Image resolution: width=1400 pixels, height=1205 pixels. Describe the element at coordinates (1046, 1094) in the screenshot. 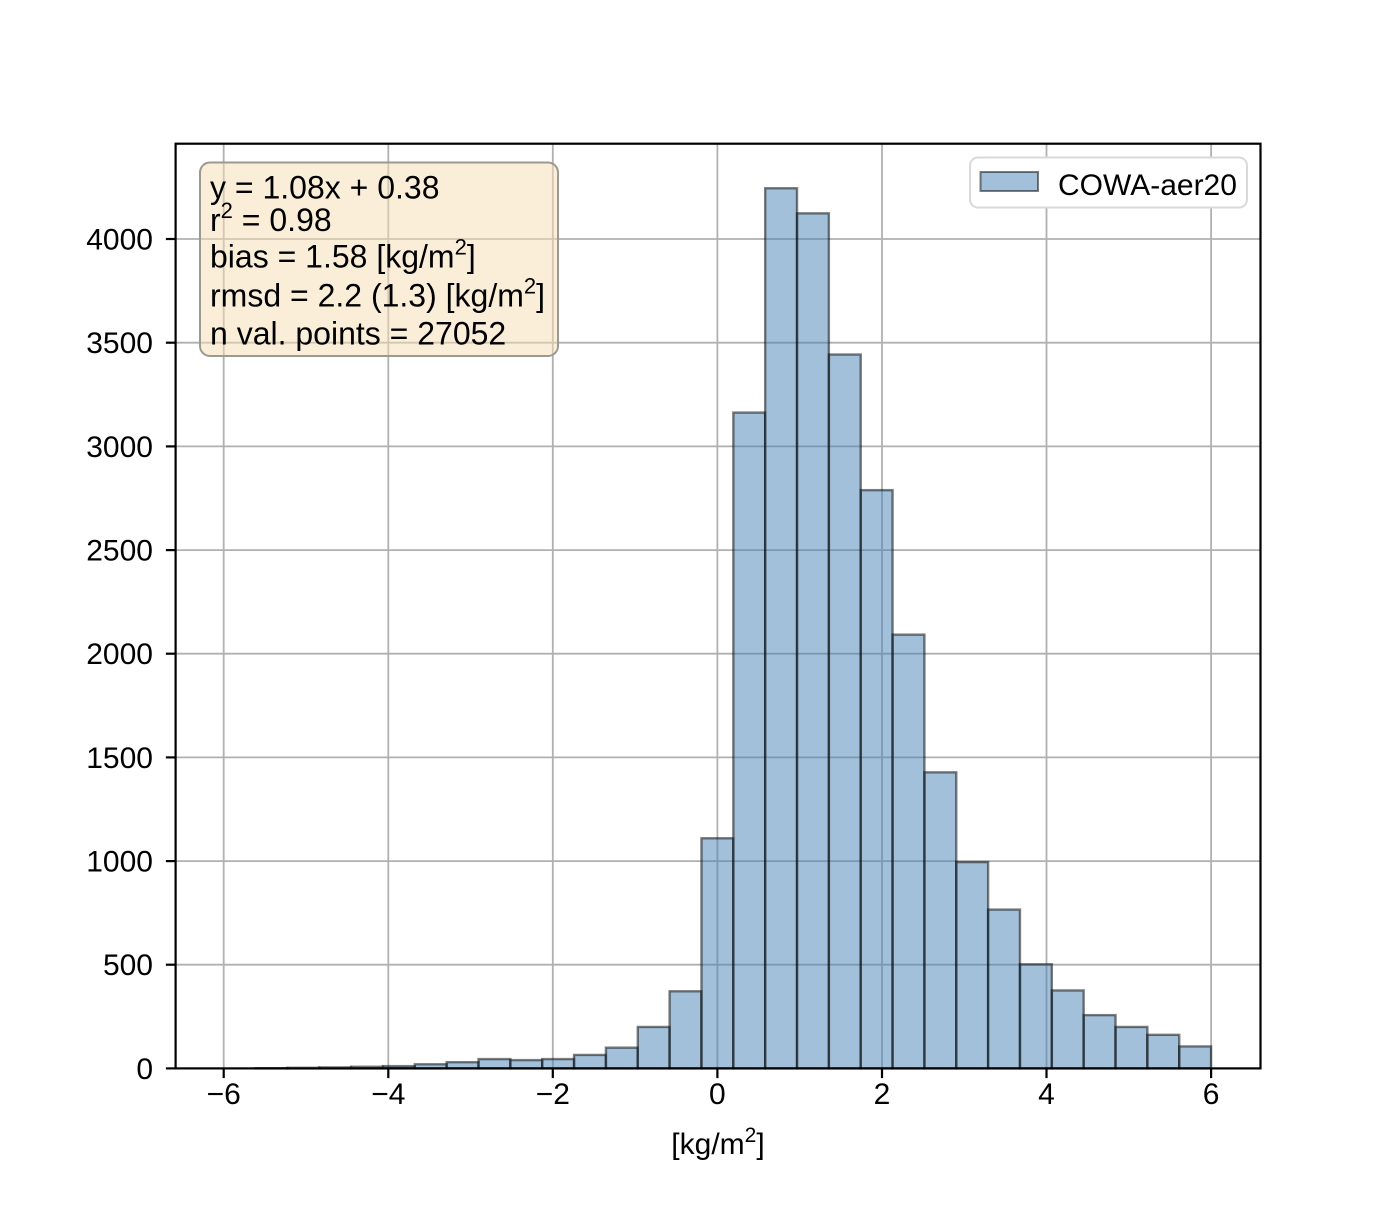

I see `svg-text: 4` at that location.